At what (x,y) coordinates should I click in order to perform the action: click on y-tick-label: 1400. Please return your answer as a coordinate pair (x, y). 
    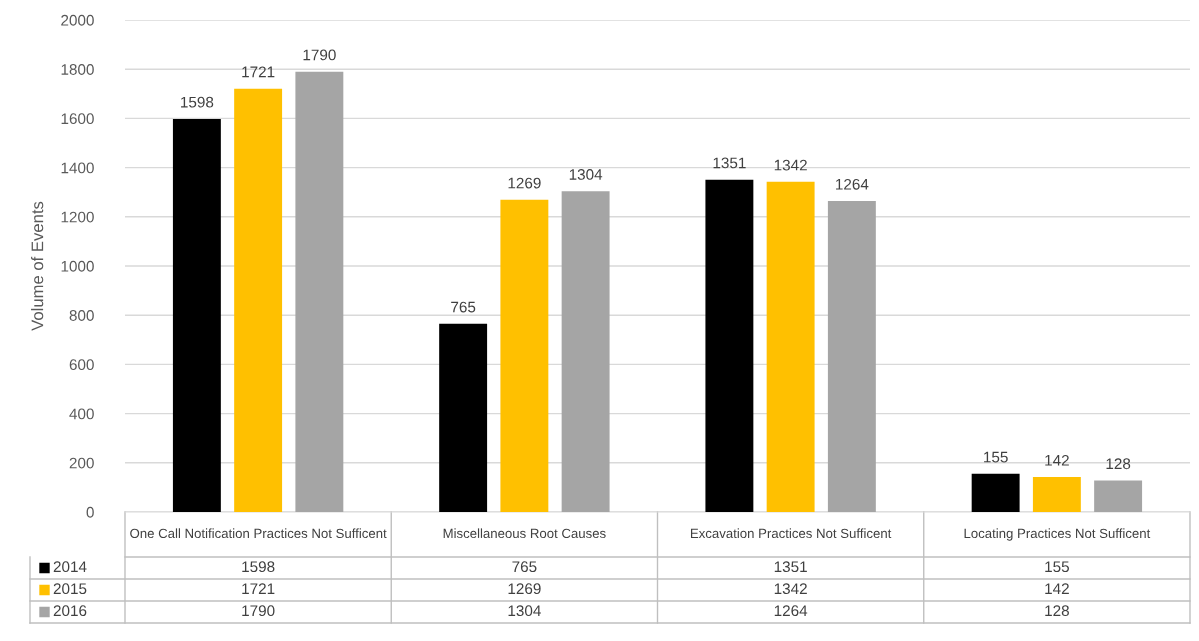
    Looking at the image, I should click on (77, 168).